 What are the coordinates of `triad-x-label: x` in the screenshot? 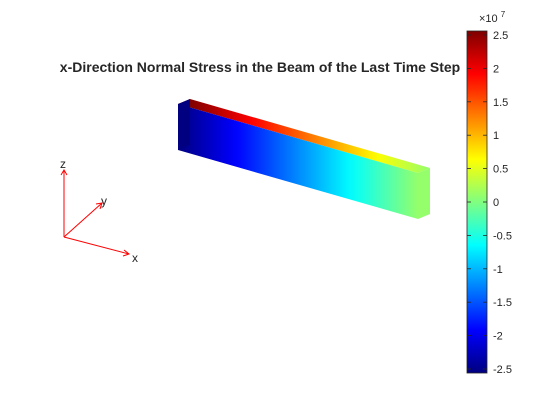 It's located at (135, 258).